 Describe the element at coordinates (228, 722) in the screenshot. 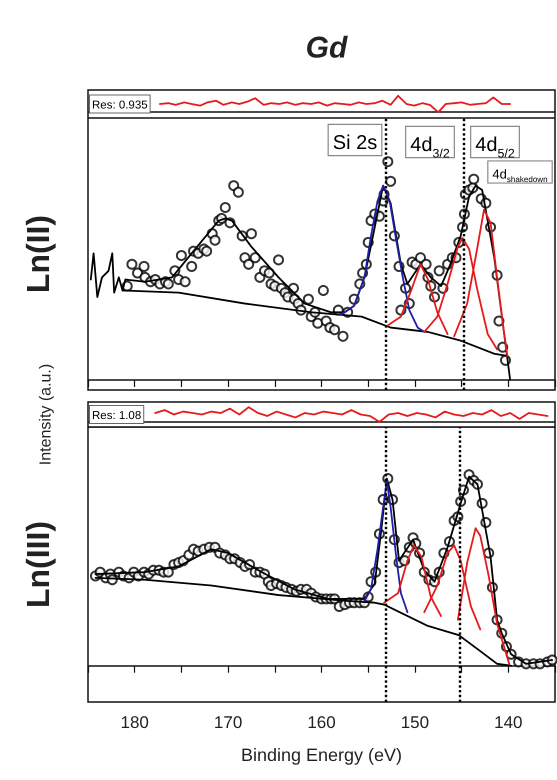

I see `x-tick-label: 170` at that location.